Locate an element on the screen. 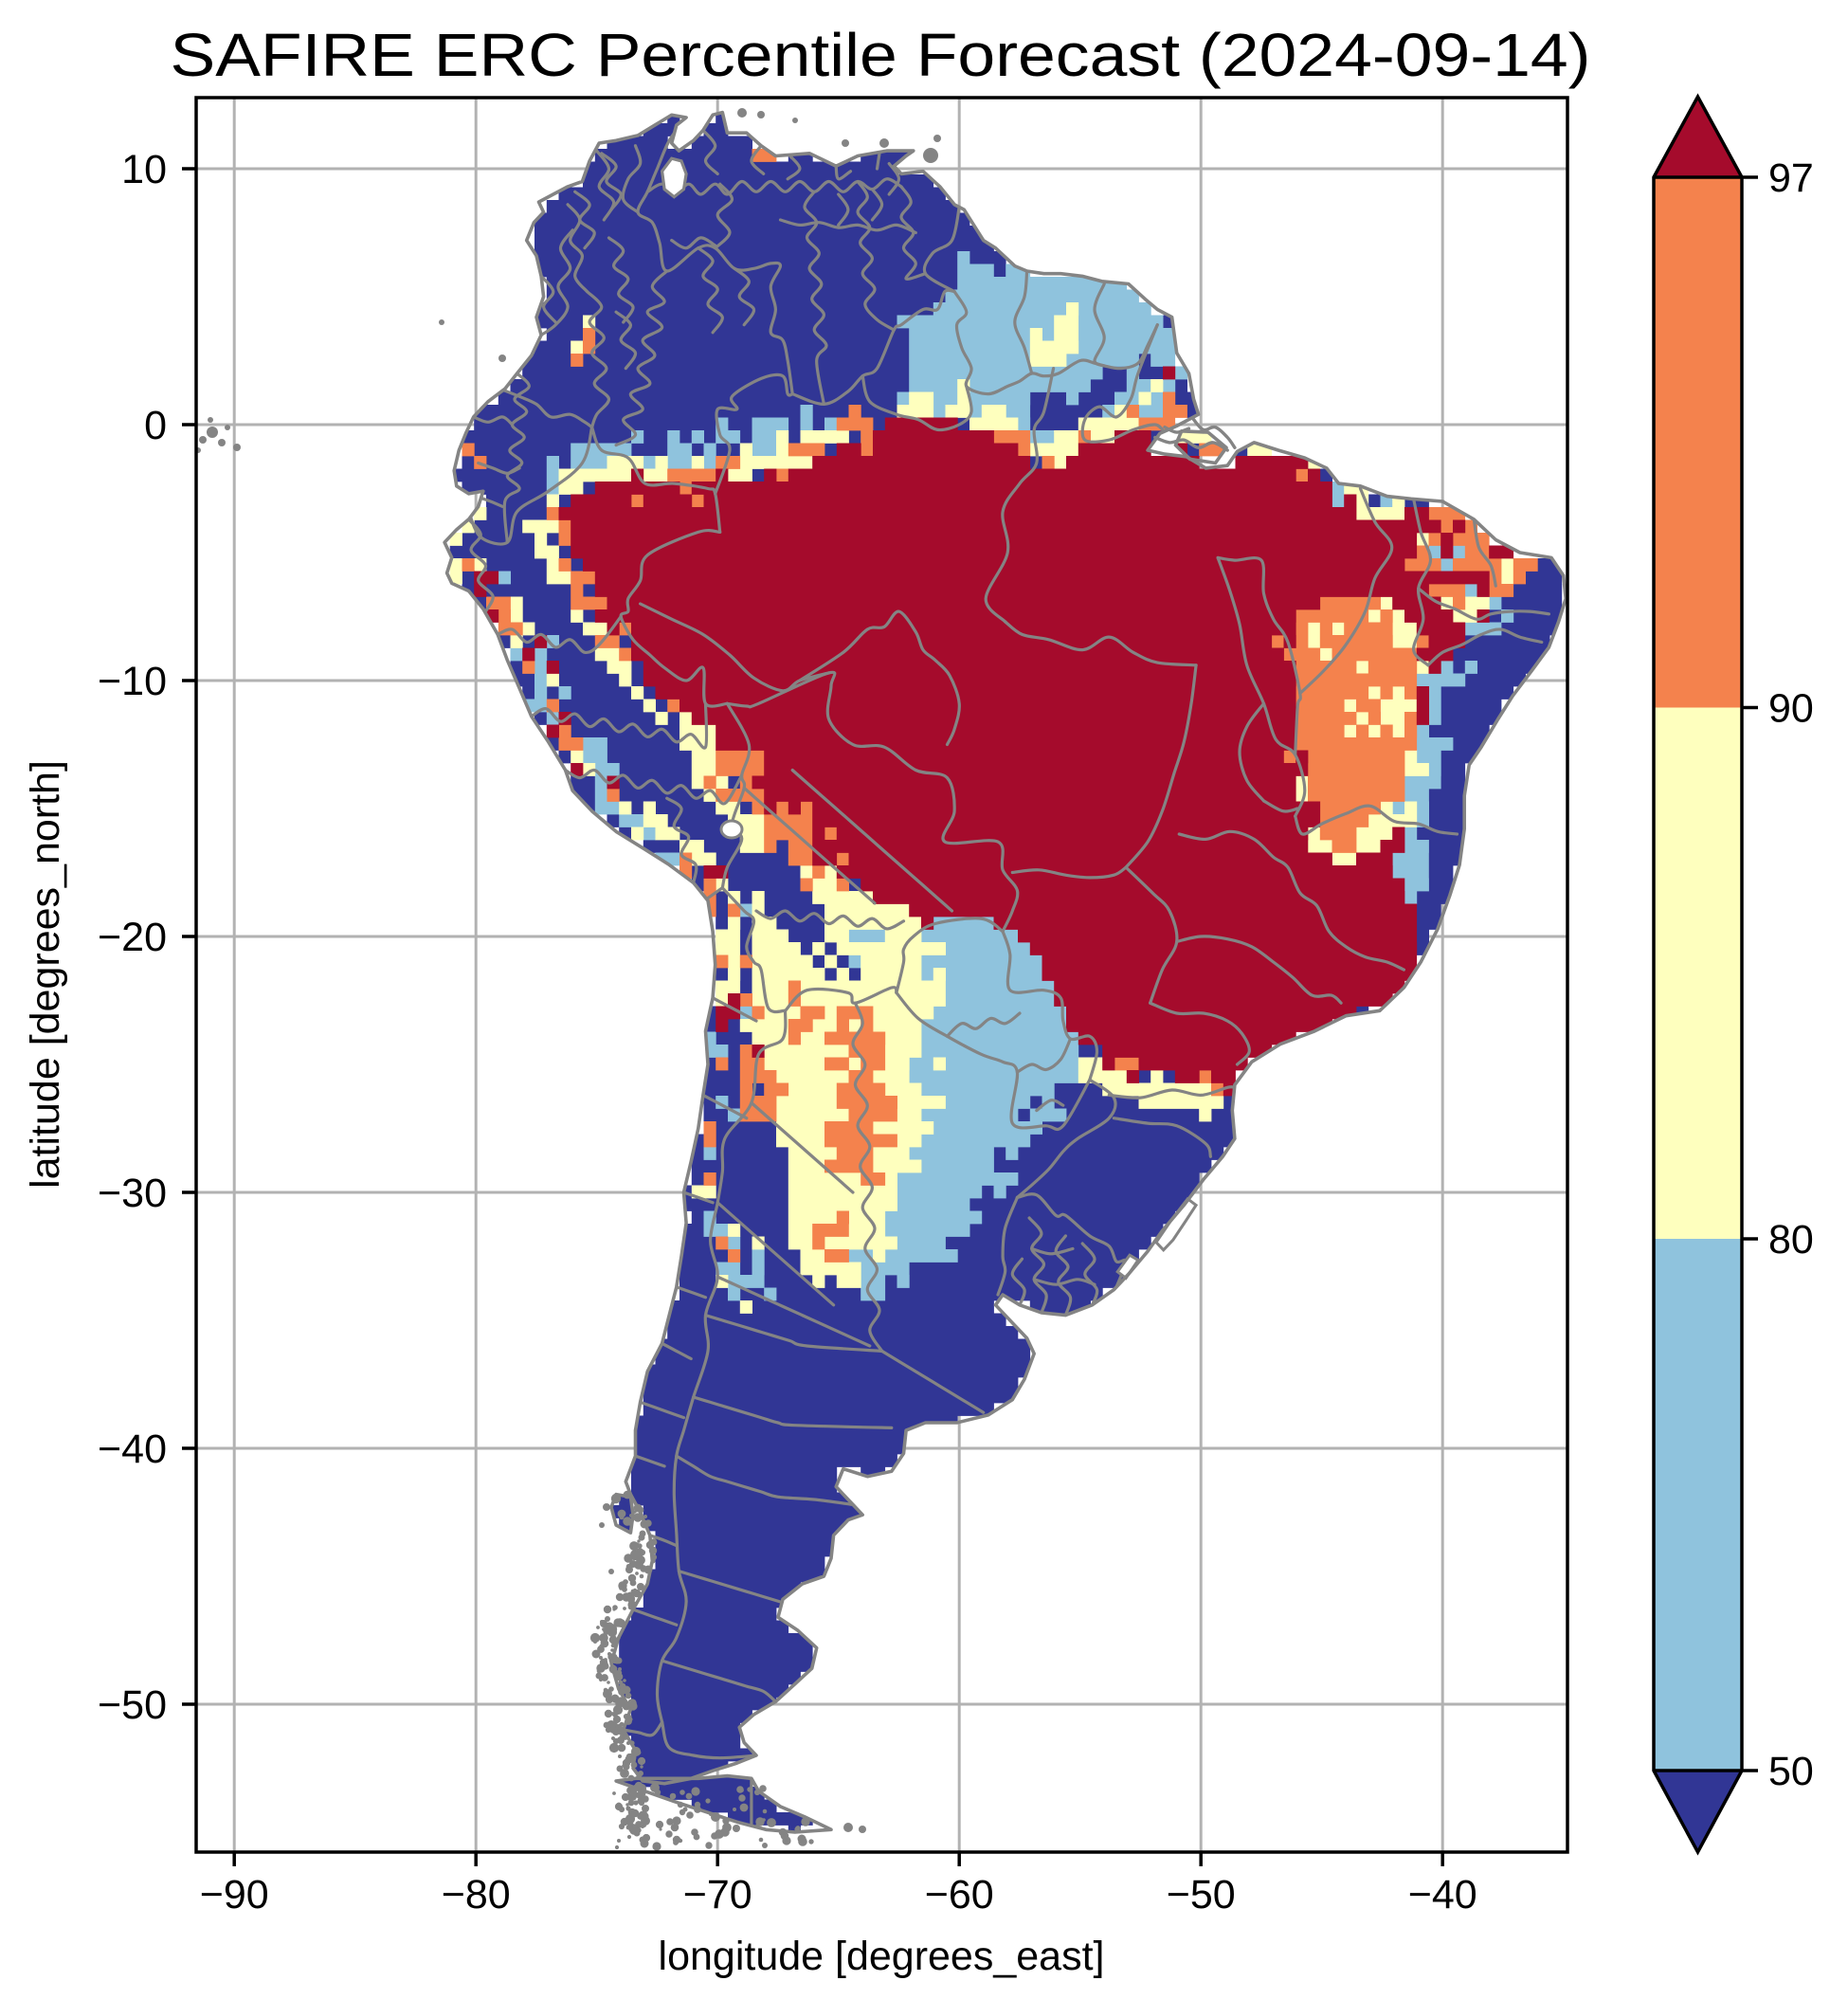 The width and height of the screenshot is (1848, 1999). svg-text: −90 is located at coordinates (235, 1895).